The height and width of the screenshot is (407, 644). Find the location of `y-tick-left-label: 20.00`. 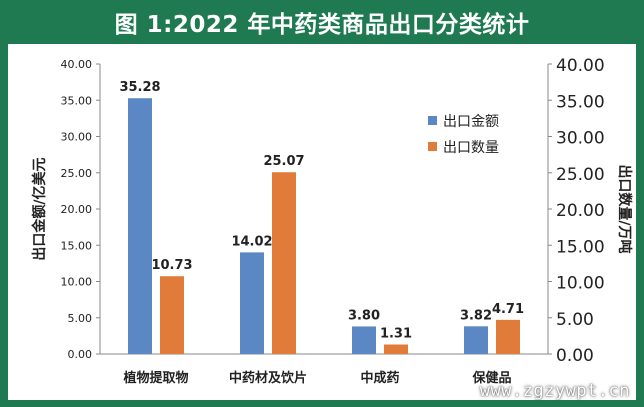

y-tick-left-label: 20.00 is located at coordinates (77, 209).